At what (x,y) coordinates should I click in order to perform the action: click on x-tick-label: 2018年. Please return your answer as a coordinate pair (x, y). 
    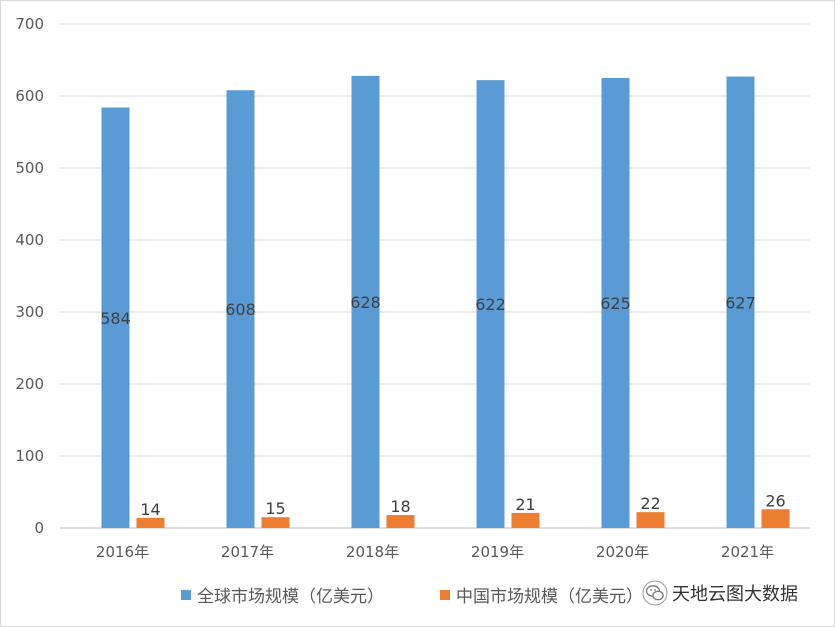
    Looking at the image, I should click on (372, 552).